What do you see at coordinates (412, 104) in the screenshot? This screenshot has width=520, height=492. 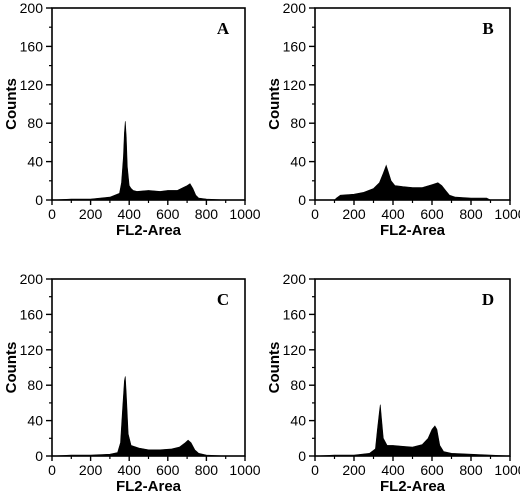 I see `plot-frame-b` at bounding box center [412, 104].